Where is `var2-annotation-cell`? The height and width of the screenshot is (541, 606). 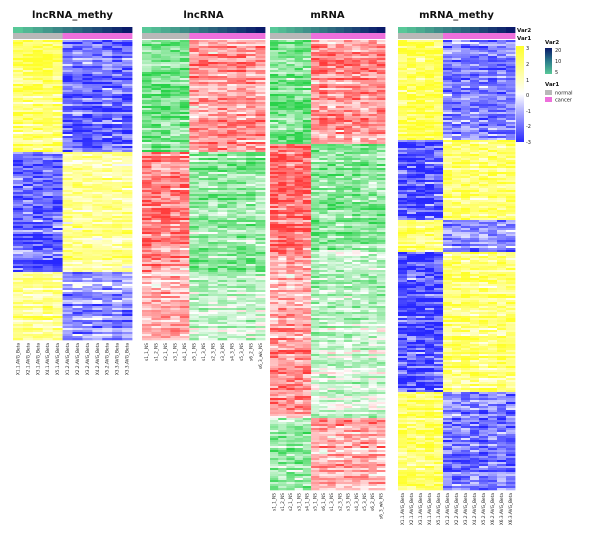
var2-annotation-cell is located at coordinates (194, 30).